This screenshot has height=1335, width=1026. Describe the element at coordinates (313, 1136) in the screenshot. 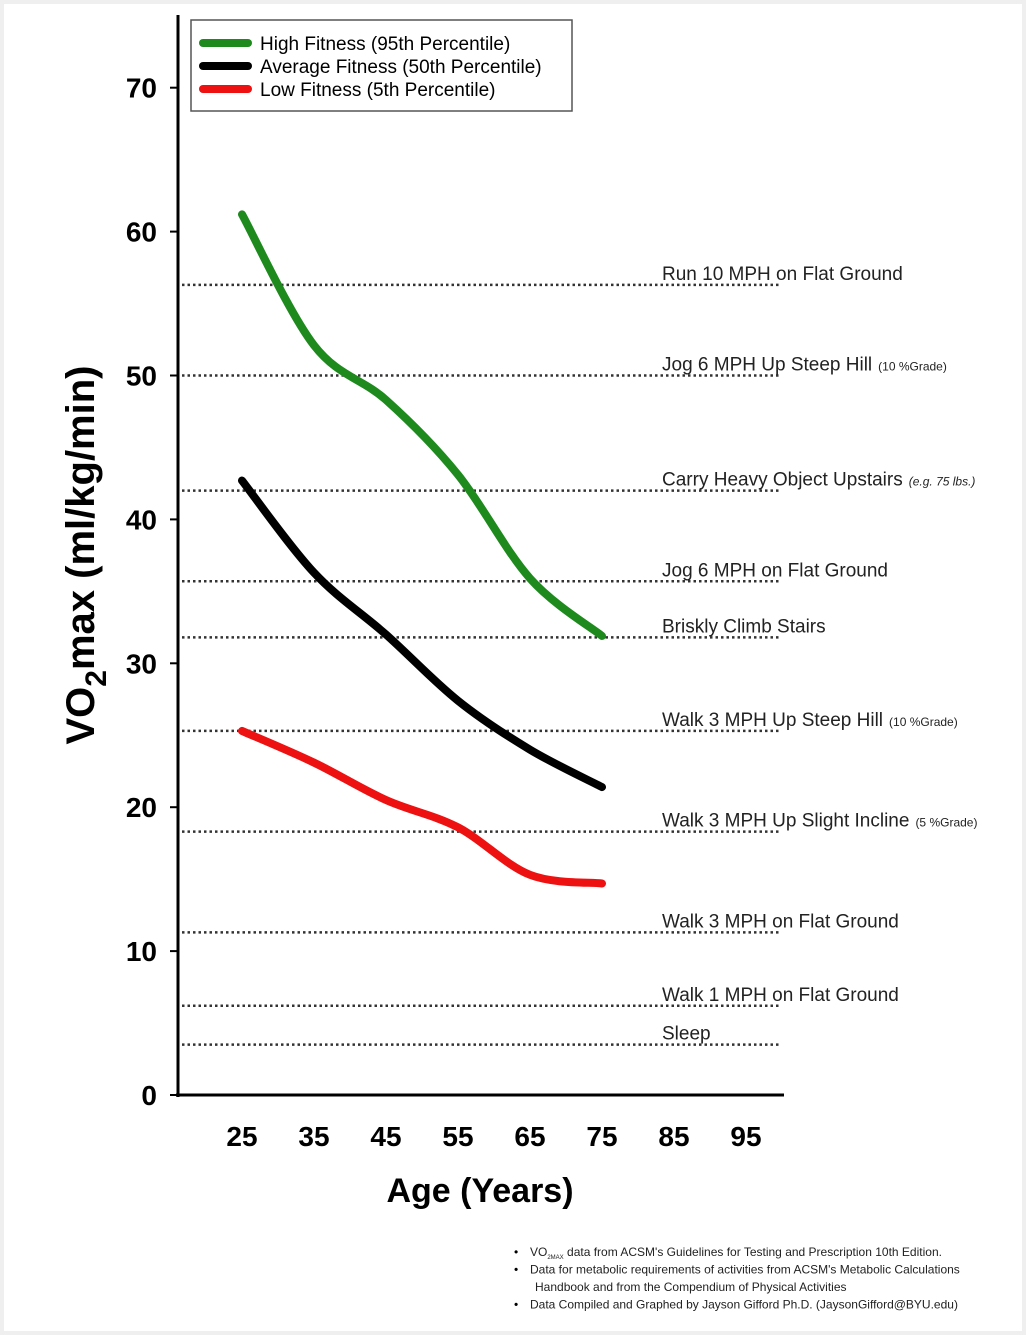

I see `x-tick-label: 35` at that location.